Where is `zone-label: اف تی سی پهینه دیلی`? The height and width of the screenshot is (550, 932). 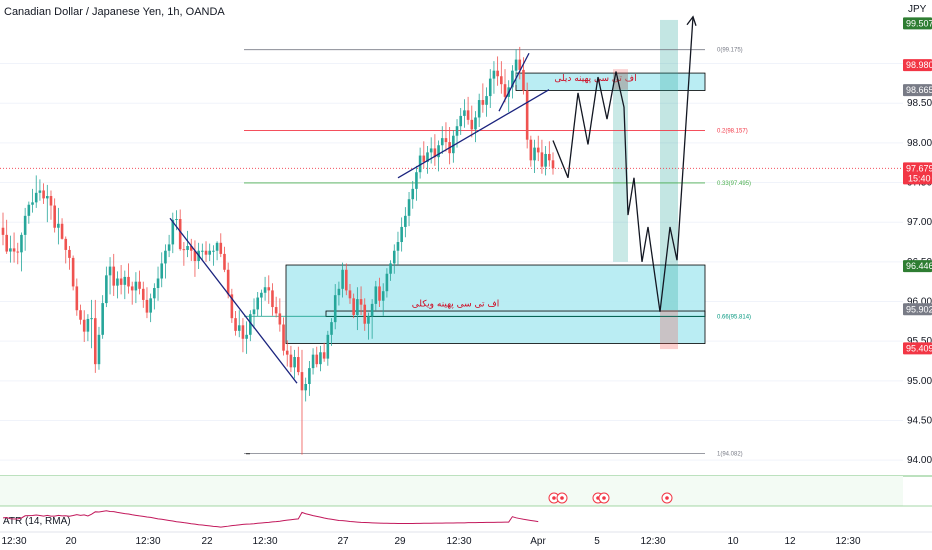
zone-label: اف تی سی پهینه دیلی is located at coordinates (595, 79).